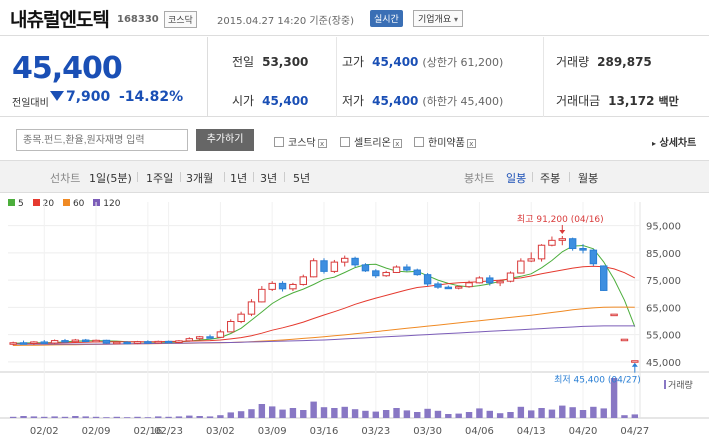  What do you see at coordinates (200, 178) in the screenshot?
I see `tab-3month: 3개월` at bounding box center [200, 178].